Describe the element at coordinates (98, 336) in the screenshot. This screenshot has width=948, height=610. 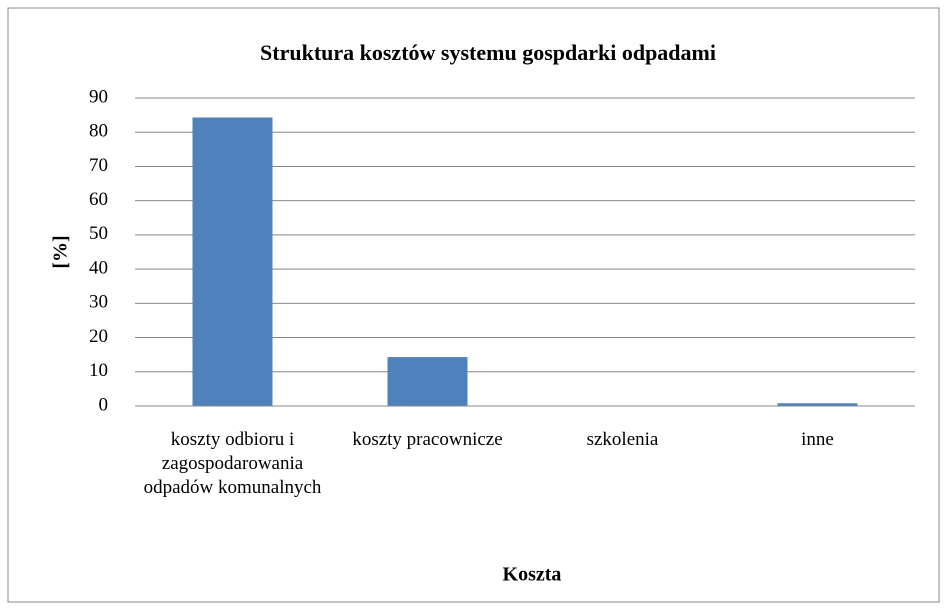
I see `y-tick-label: 20` at that location.